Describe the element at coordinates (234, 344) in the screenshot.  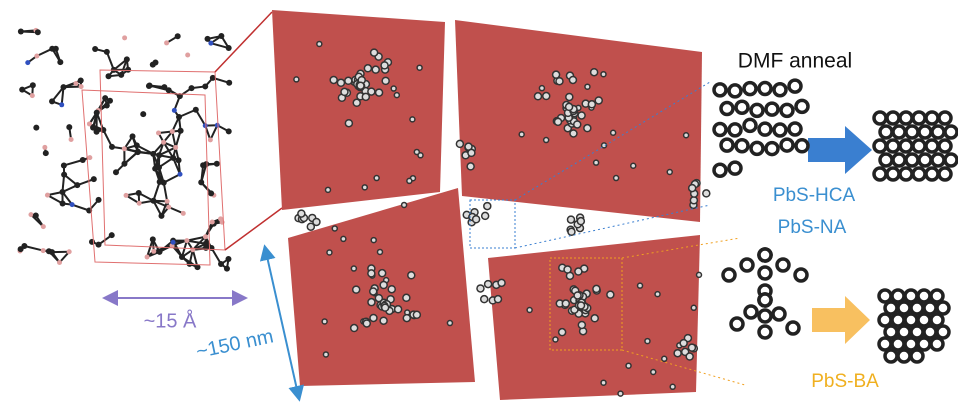
I see `panel-size-label: ~150 nm` at that location.